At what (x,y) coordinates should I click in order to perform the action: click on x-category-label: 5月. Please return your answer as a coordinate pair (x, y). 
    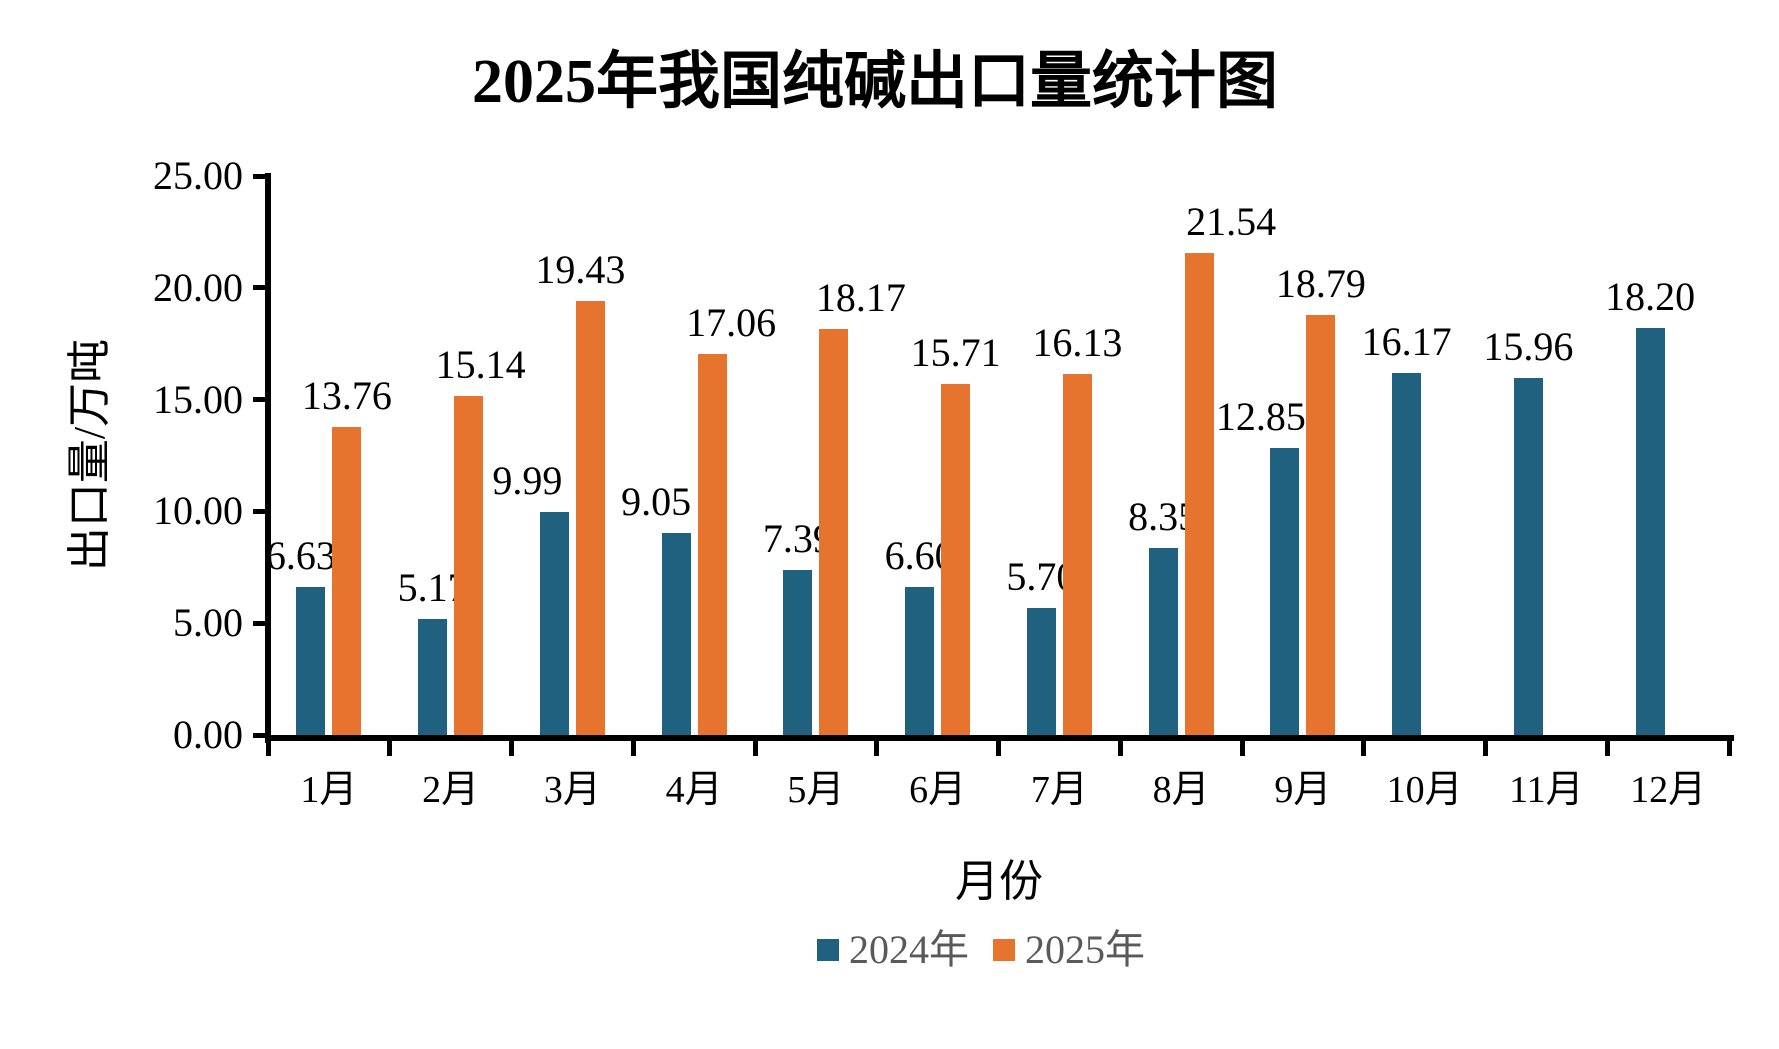
    Looking at the image, I should click on (816, 790).